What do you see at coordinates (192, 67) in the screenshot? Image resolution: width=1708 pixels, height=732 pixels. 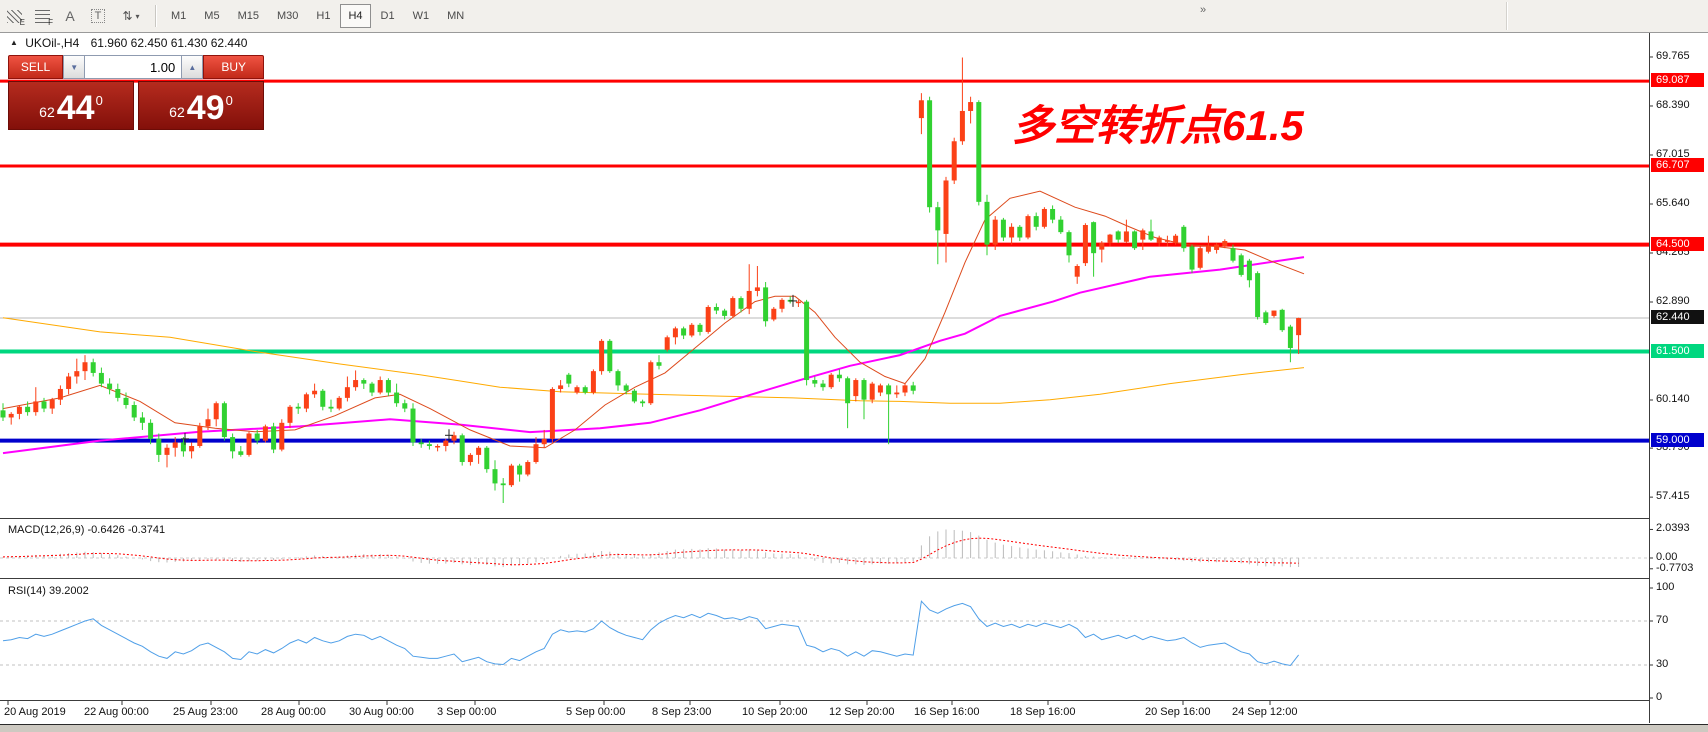 I see `volume-increase-button: ▲` at bounding box center [192, 67].